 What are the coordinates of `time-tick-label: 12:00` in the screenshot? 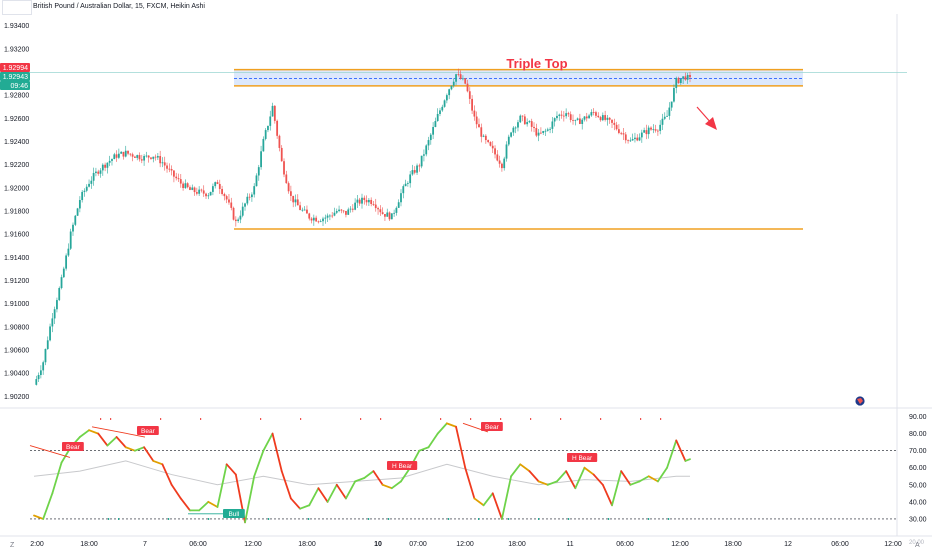 It's located at (465, 544).